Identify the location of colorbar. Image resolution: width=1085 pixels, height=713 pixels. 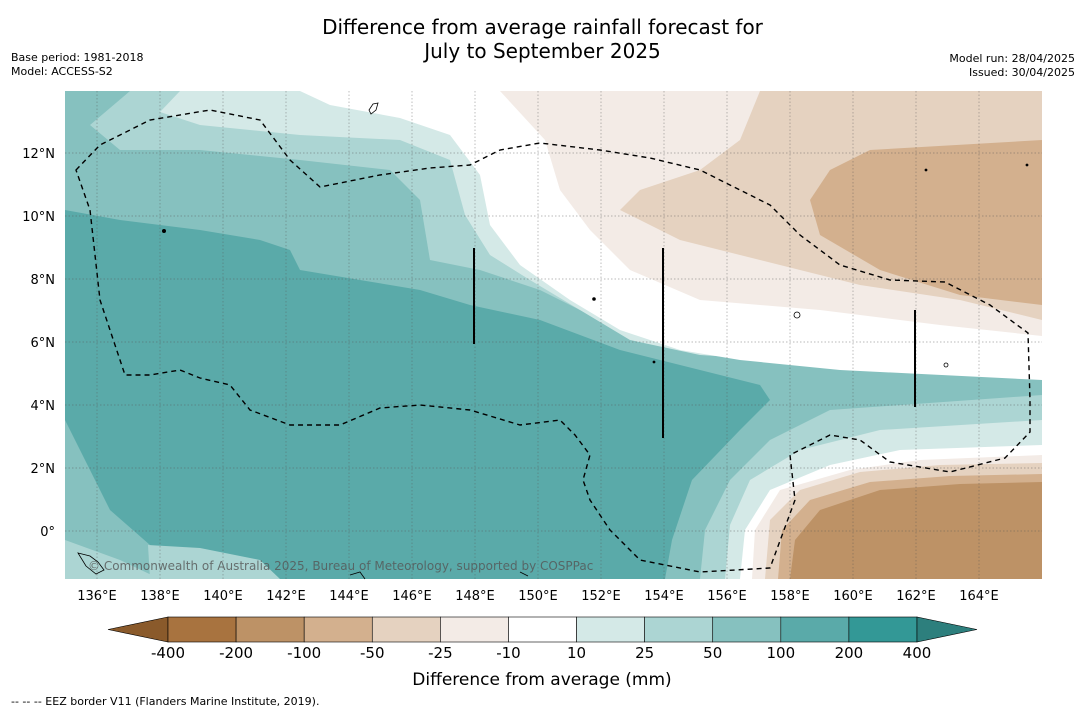
(542, 629).